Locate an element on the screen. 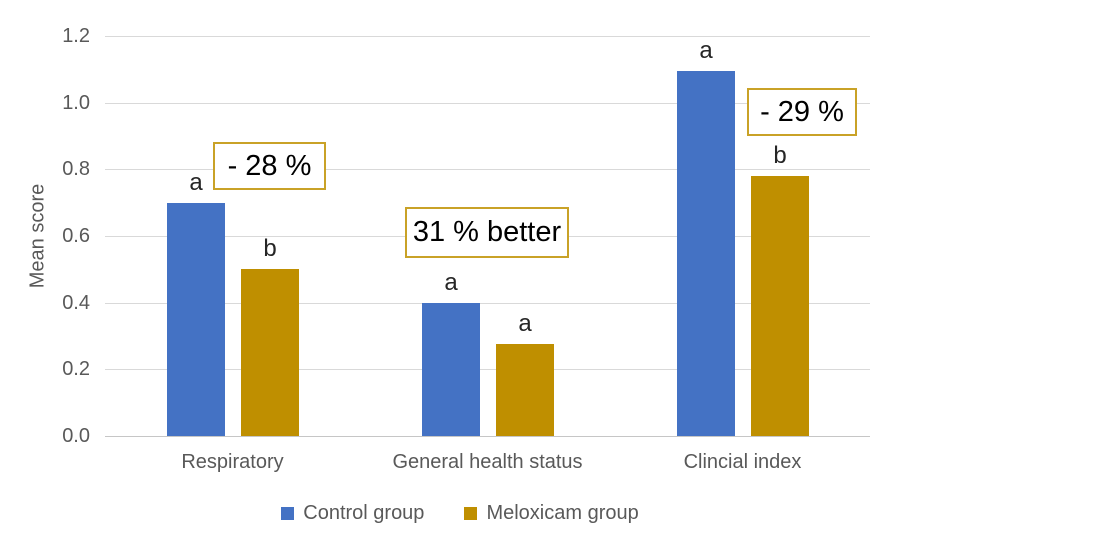 The image size is (1100, 555). y-tick-label: 1.0 is located at coordinates (76, 103).